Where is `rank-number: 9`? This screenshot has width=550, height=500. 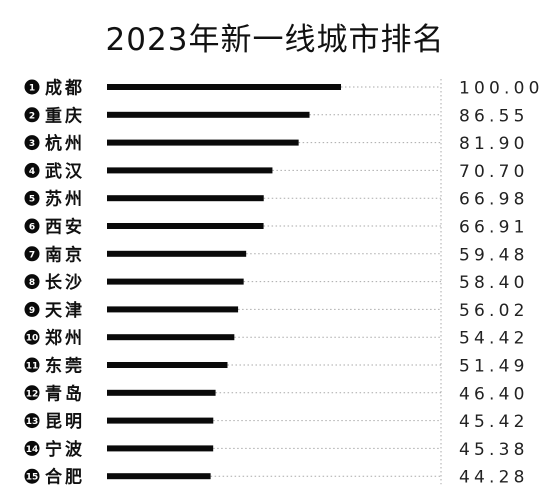 rank-number: 9 is located at coordinates (32, 311).